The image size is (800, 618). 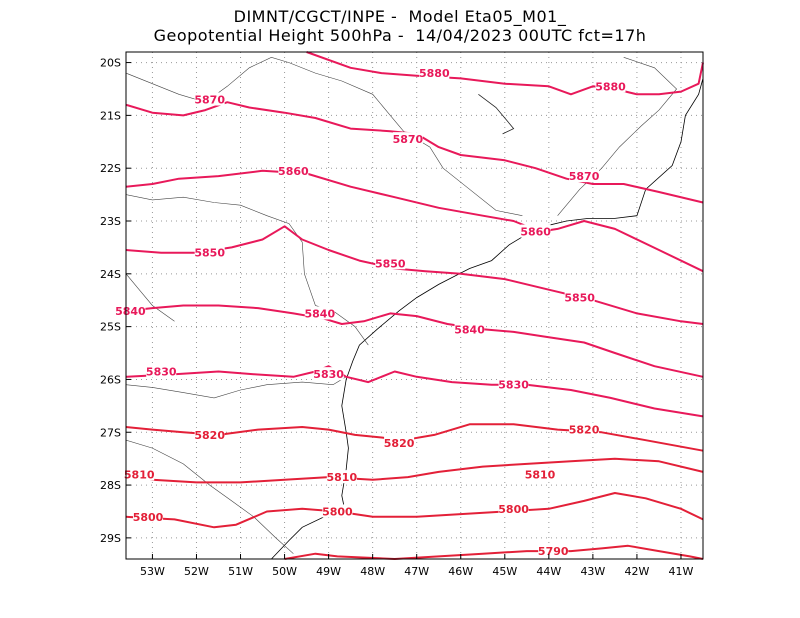 What do you see at coordinates (328, 571) in the screenshot?
I see `x-tick-label: 49W` at bounding box center [328, 571].